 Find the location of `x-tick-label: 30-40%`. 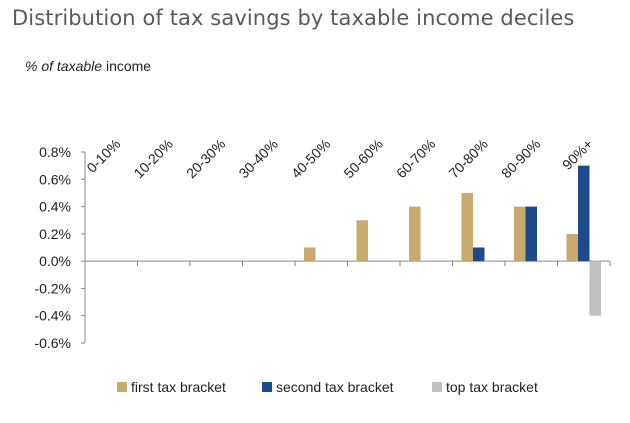

x-tick-label: 30-40% is located at coordinates (257, 158).